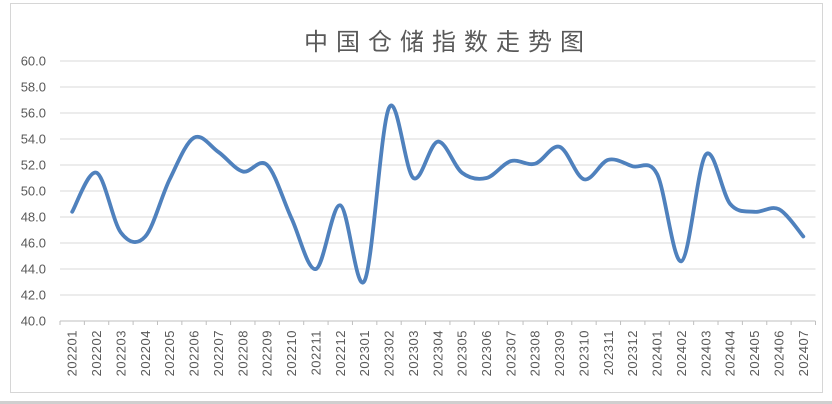 The image size is (832, 404). What do you see at coordinates (72, 353) in the screenshot?
I see `x-tick-label: 202201` at bounding box center [72, 353].